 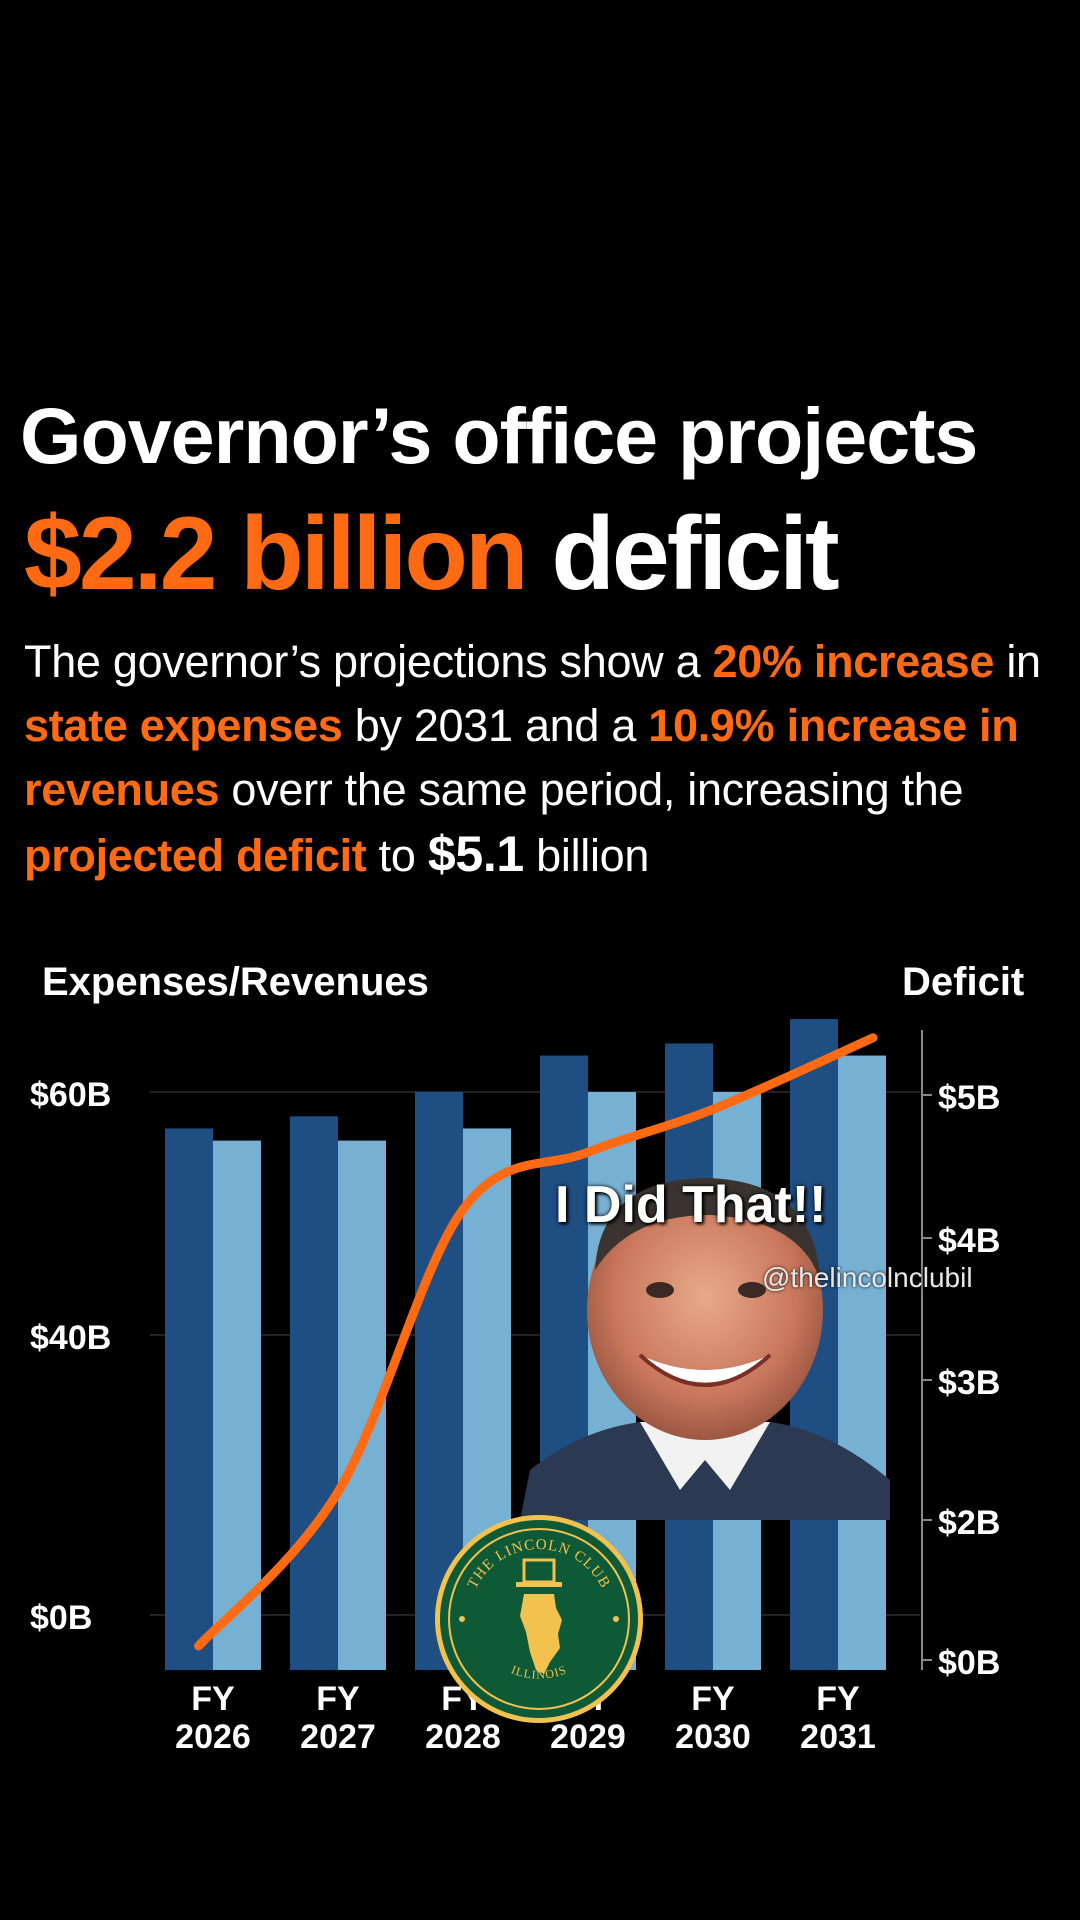 I want to click on right-tick-label: $5B, so click(x=969, y=1098).